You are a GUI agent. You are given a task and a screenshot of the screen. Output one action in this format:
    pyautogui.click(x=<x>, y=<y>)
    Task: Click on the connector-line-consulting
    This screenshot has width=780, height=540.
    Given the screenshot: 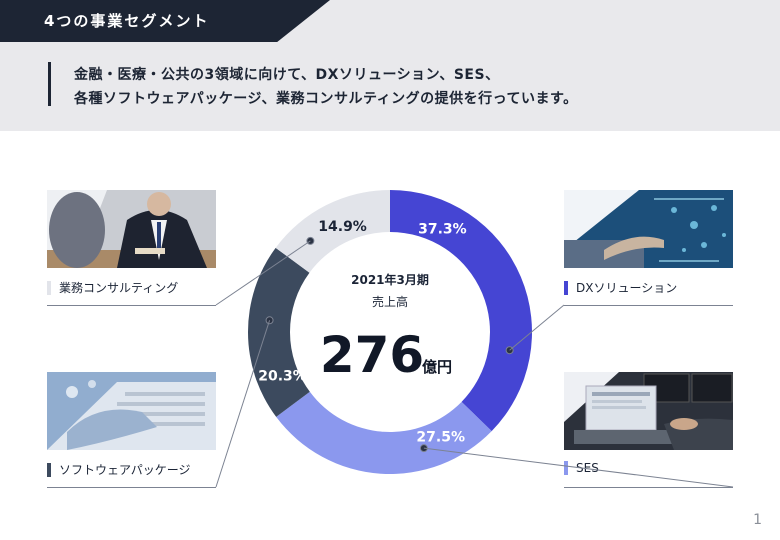 What is the action you would take?
    pyautogui.click(x=263, y=273)
    